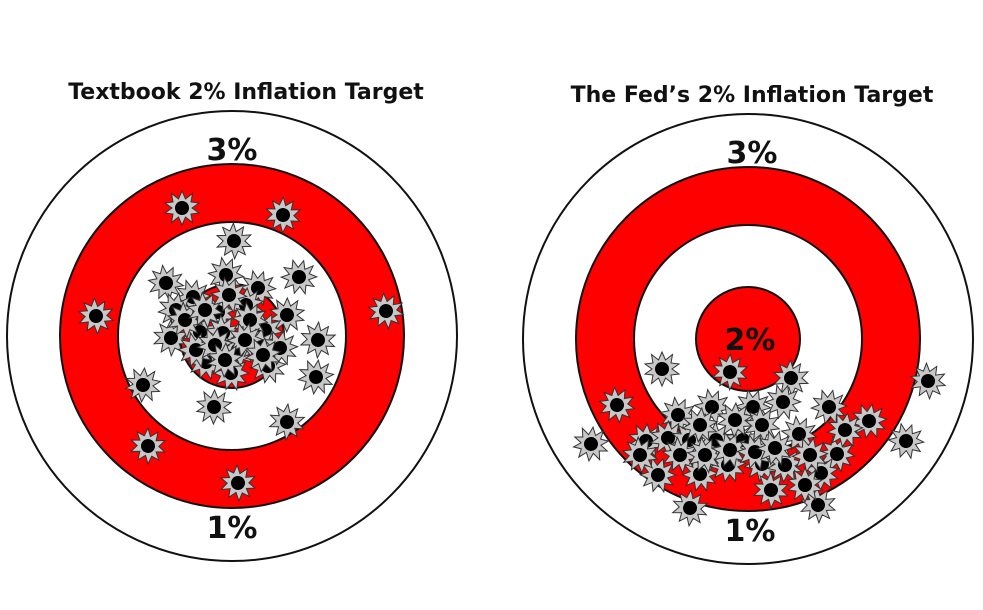  Describe the element at coordinates (752, 153) in the screenshot. I see `fed-top-label: 3%` at that location.